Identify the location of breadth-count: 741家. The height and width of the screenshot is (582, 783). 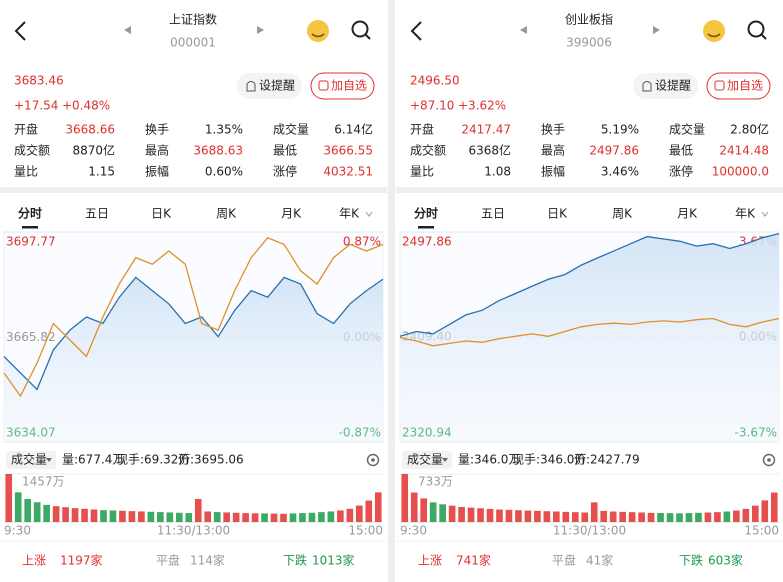
(473, 560).